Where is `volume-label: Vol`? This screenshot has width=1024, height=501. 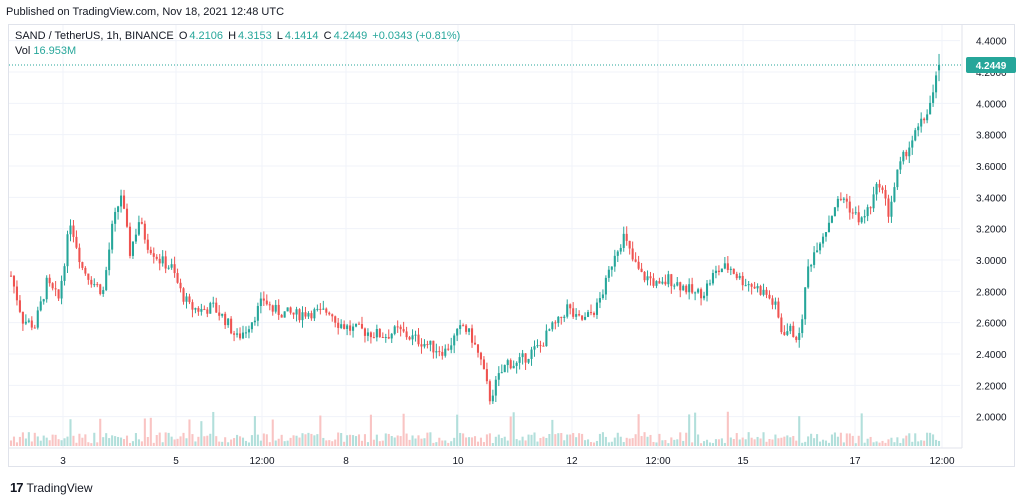
volume-label: Vol is located at coordinates (23, 51).